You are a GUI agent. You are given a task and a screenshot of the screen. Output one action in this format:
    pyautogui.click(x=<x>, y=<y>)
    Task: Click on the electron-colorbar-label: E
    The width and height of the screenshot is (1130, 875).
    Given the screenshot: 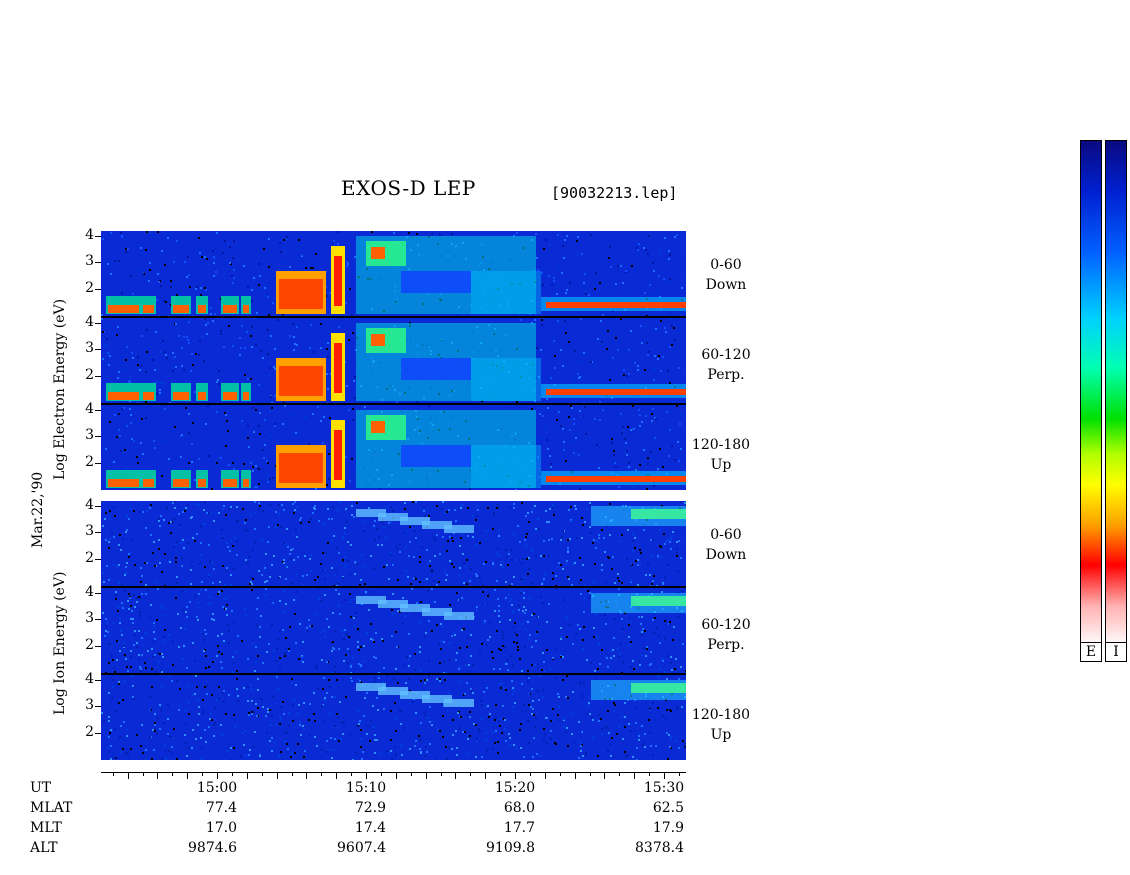 What is the action you would take?
    pyautogui.click(x=1091, y=652)
    